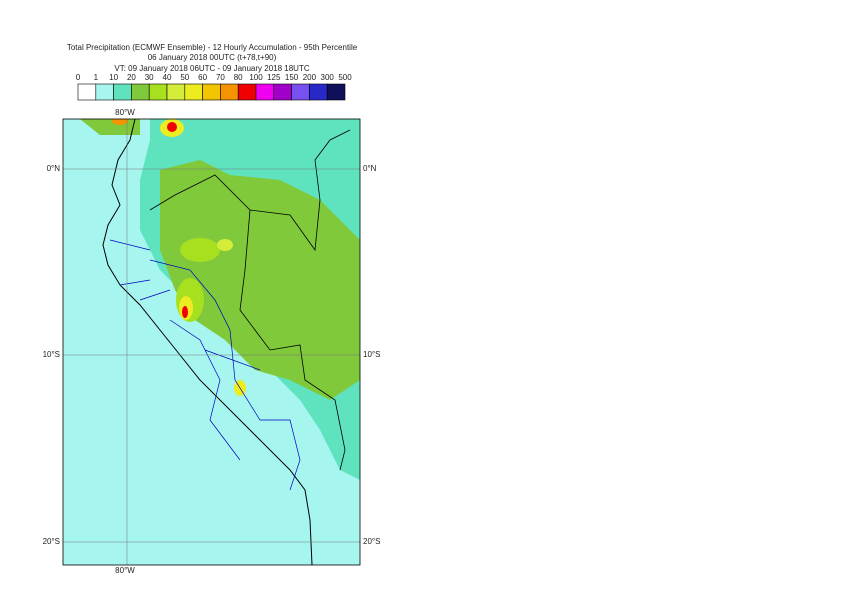 Image resolution: width=842 pixels, height=596 pixels. Describe the element at coordinates (292, 77) in the screenshot. I see `legend-label: 150` at that location.